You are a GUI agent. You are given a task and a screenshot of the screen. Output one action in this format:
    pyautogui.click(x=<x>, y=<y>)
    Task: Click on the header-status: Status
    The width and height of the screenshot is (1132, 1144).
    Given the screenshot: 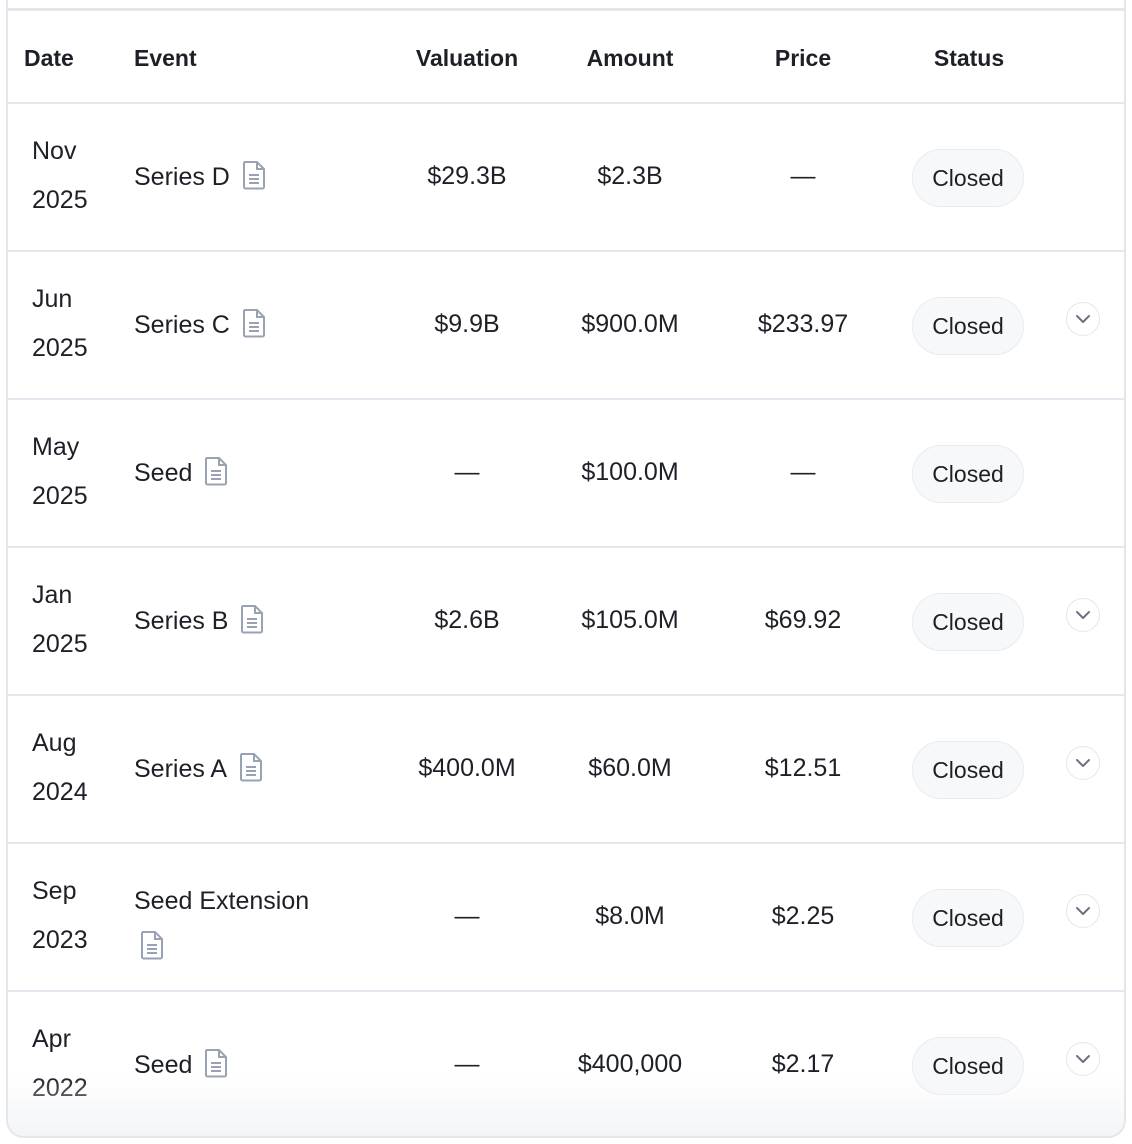 What is the action you would take?
    pyautogui.click(x=969, y=58)
    